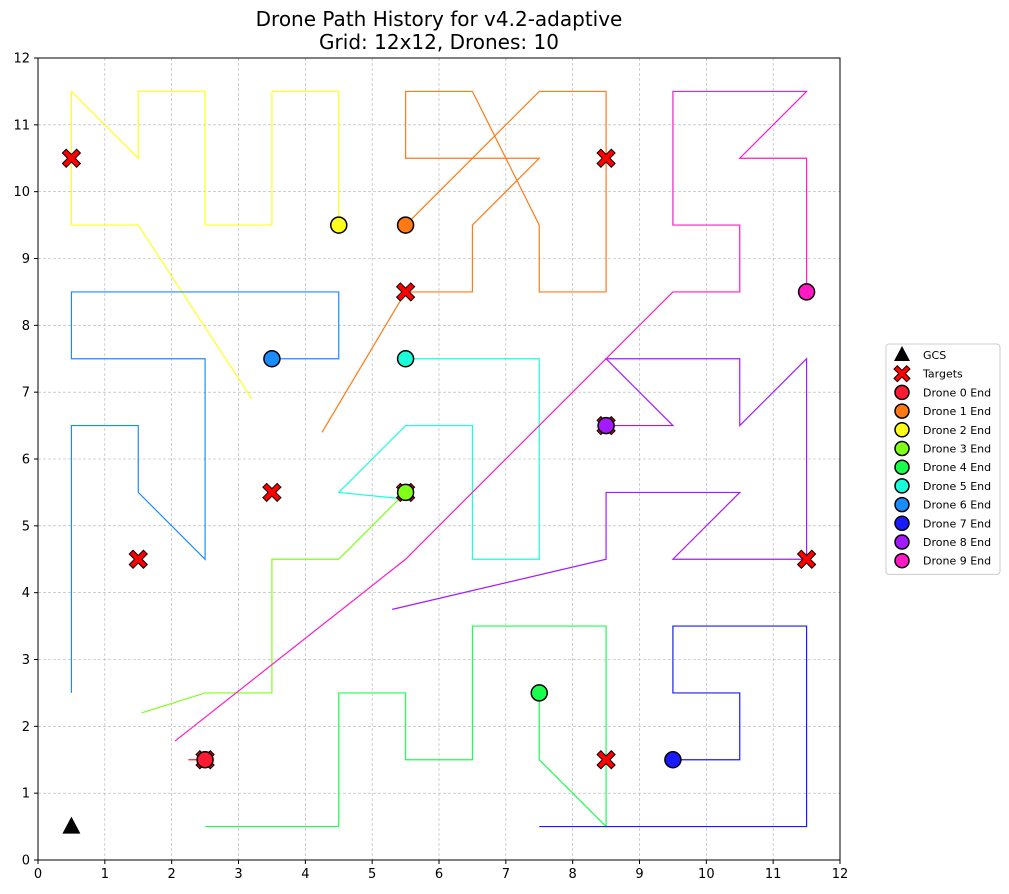 Image resolution: width=1009 pixels, height=894 pixels. I want to click on legend-label: Drone 4 End, so click(957, 467).